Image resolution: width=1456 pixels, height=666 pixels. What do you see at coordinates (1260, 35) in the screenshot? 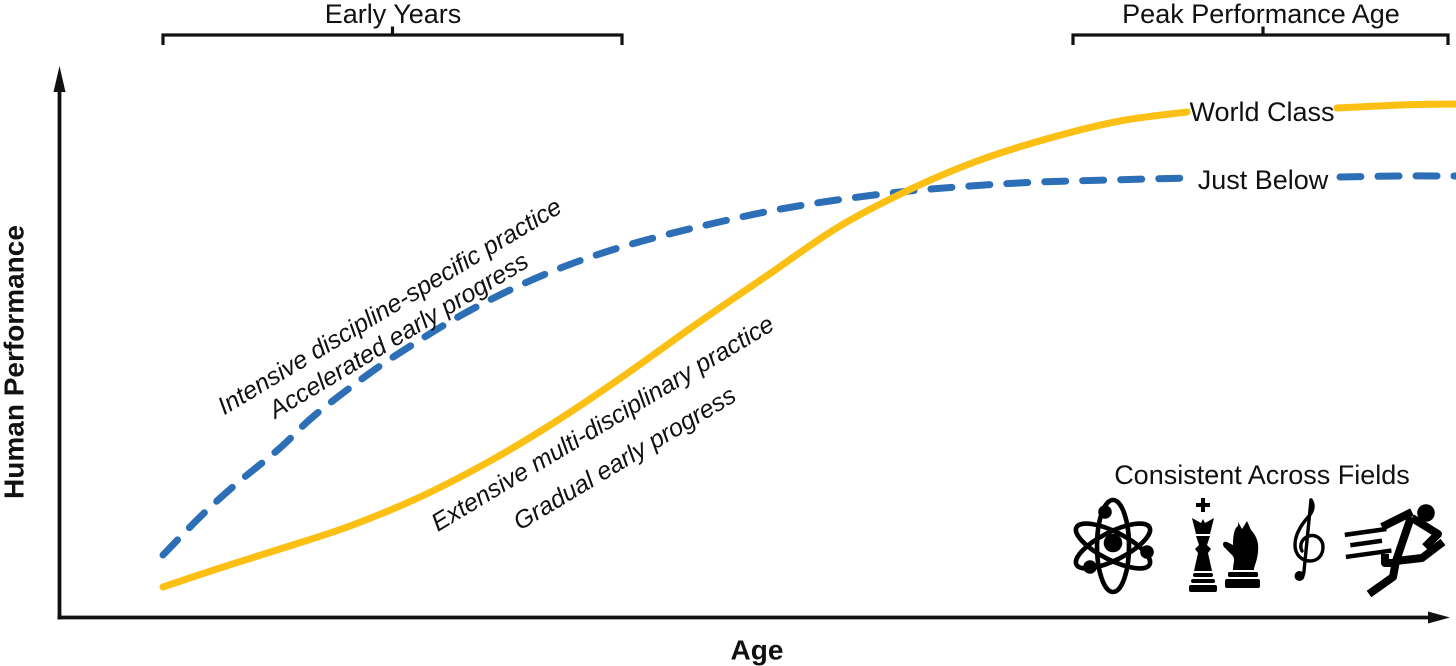
I see `peak-performance-bracket` at bounding box center [1260, 35].